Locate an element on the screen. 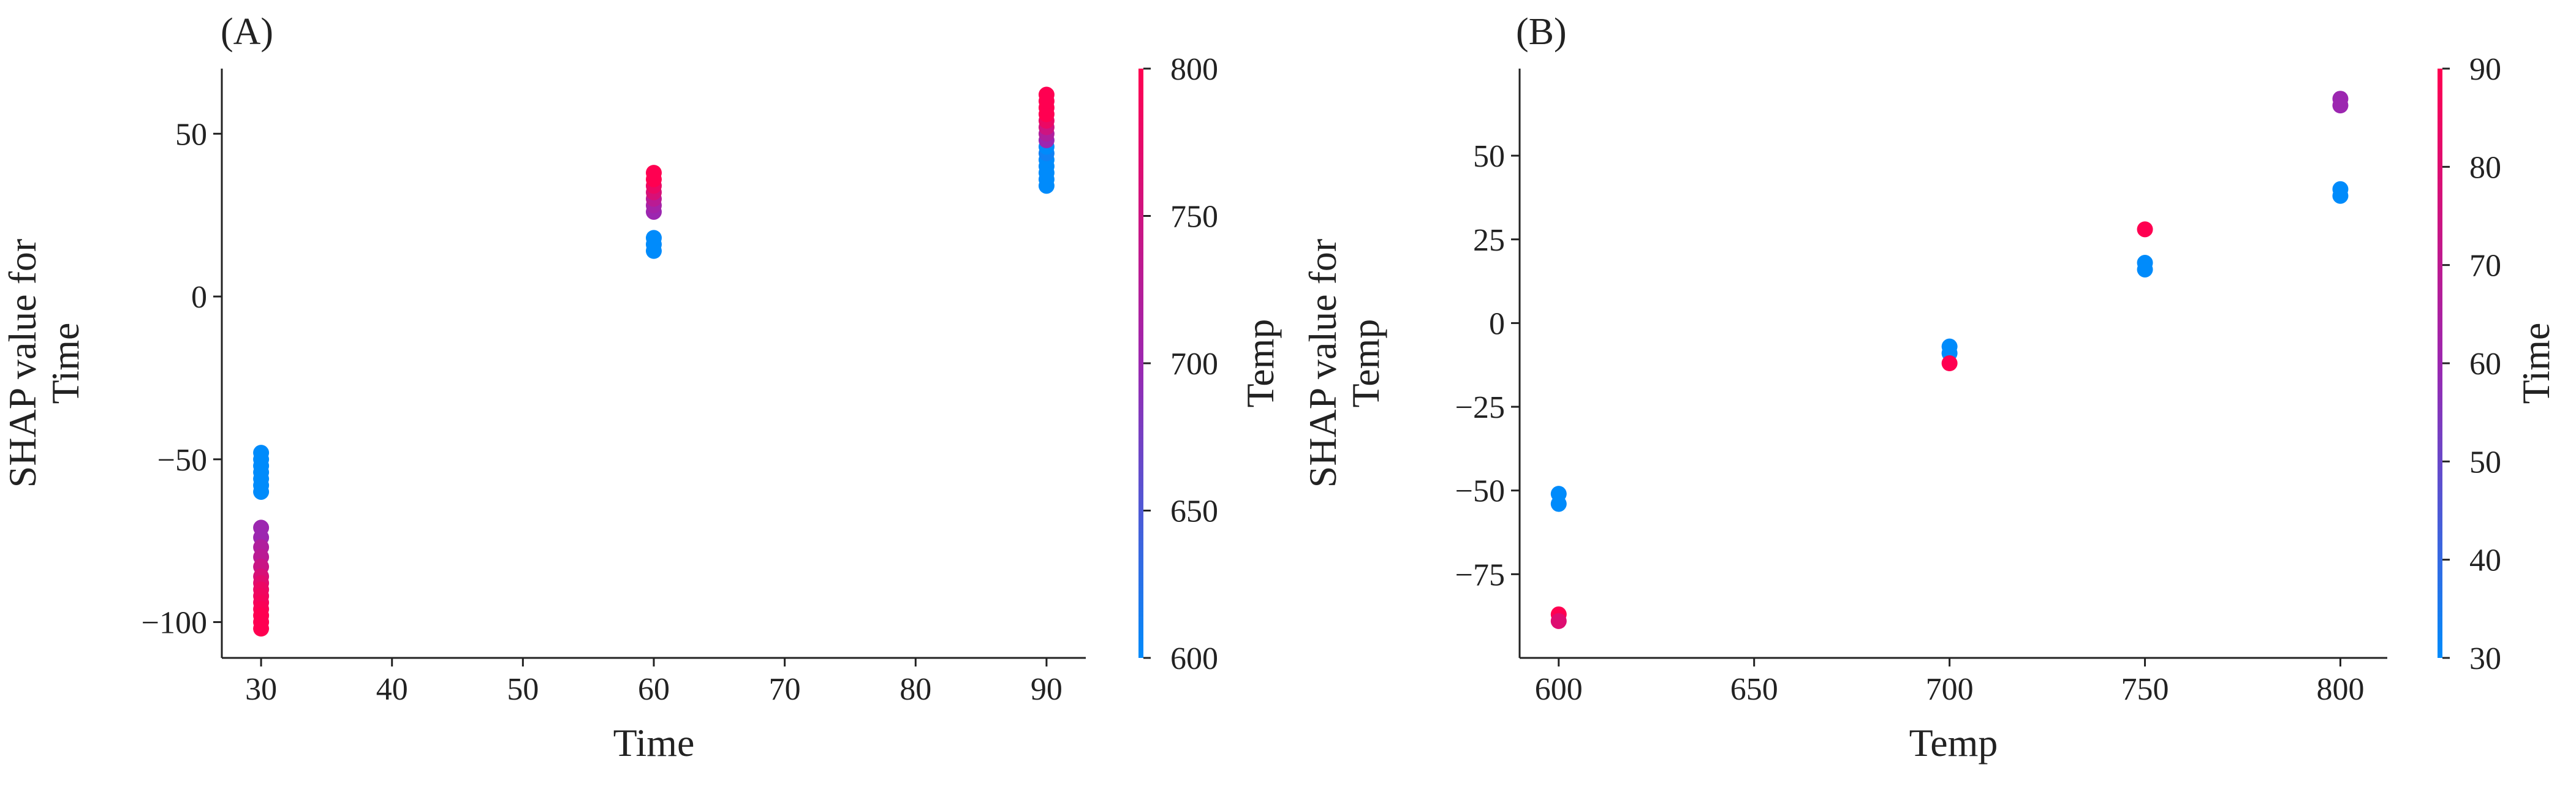 The image size is (2576, 789). y-axis-label-feature: Time is located at coordinates (65, 363).